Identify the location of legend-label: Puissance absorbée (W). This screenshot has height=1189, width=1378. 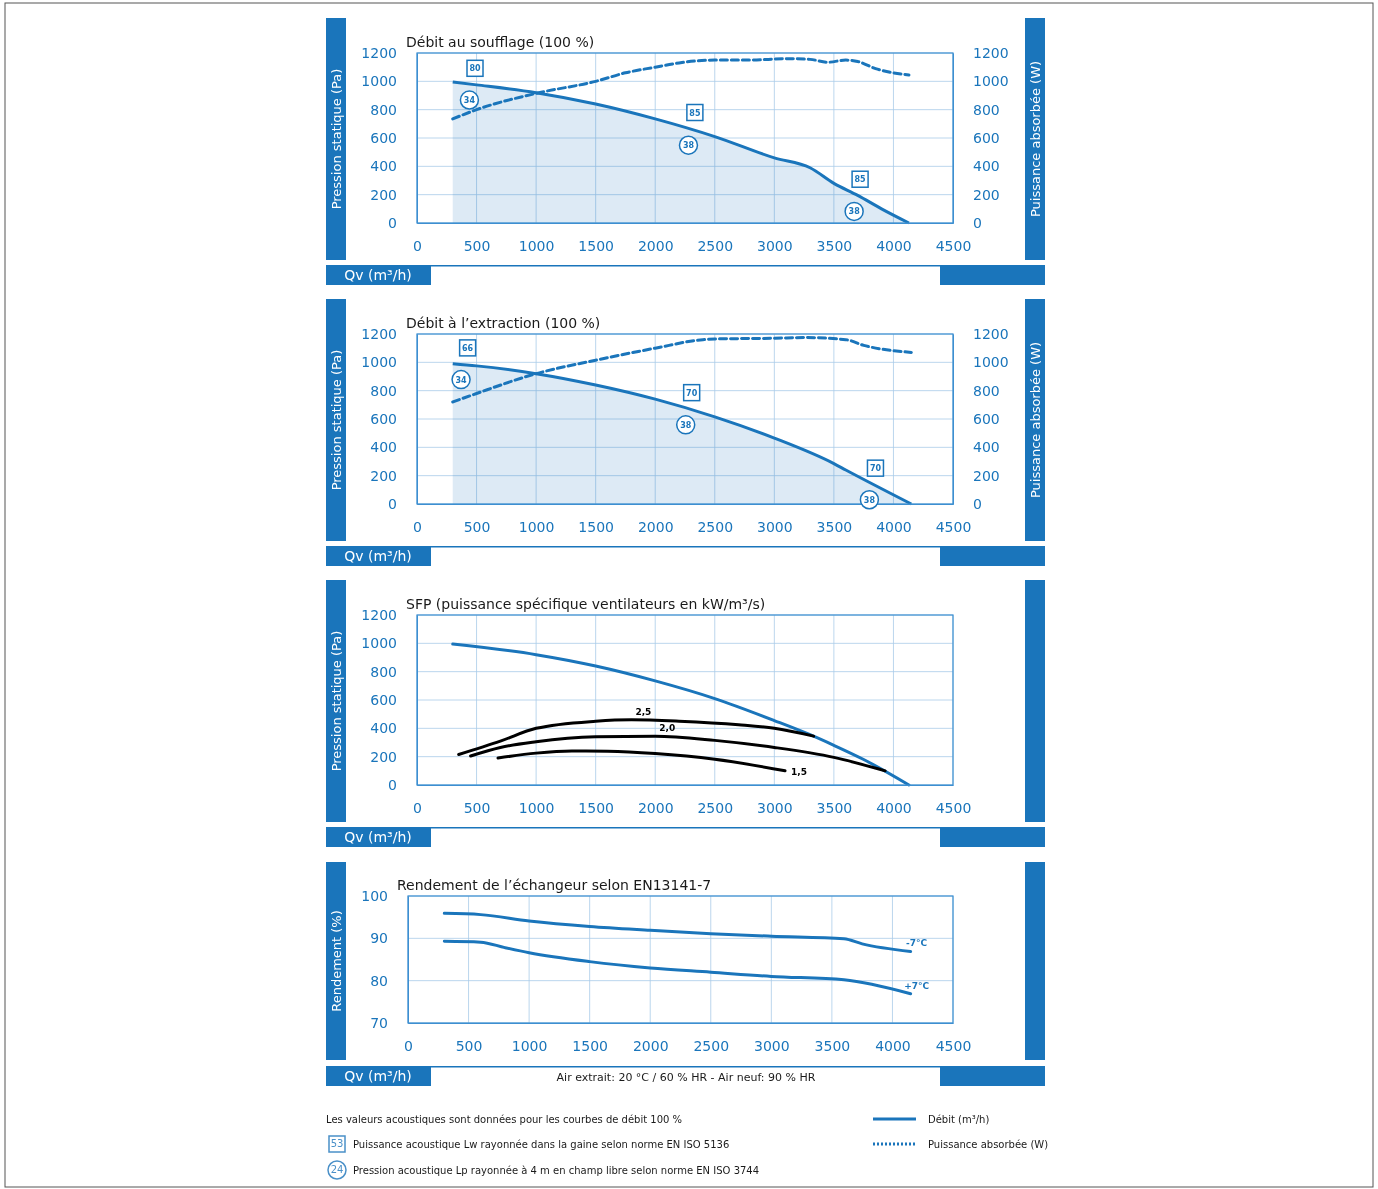
(988, 1144).